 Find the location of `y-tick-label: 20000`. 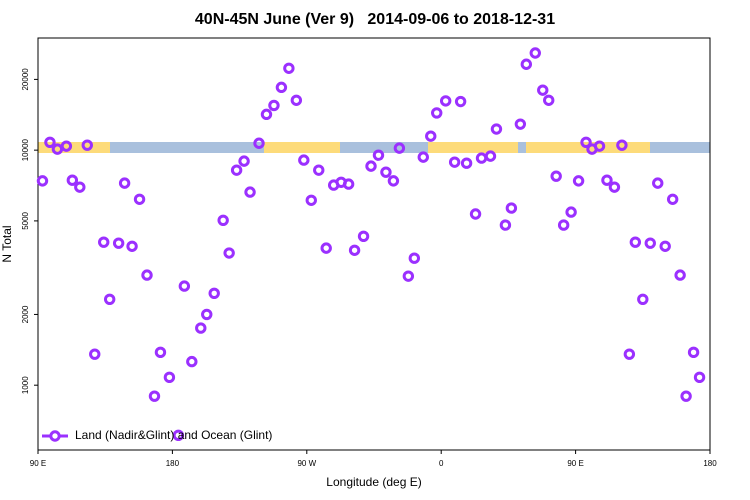

y-tick-label: 20000 is located at coordinates (25, 79).